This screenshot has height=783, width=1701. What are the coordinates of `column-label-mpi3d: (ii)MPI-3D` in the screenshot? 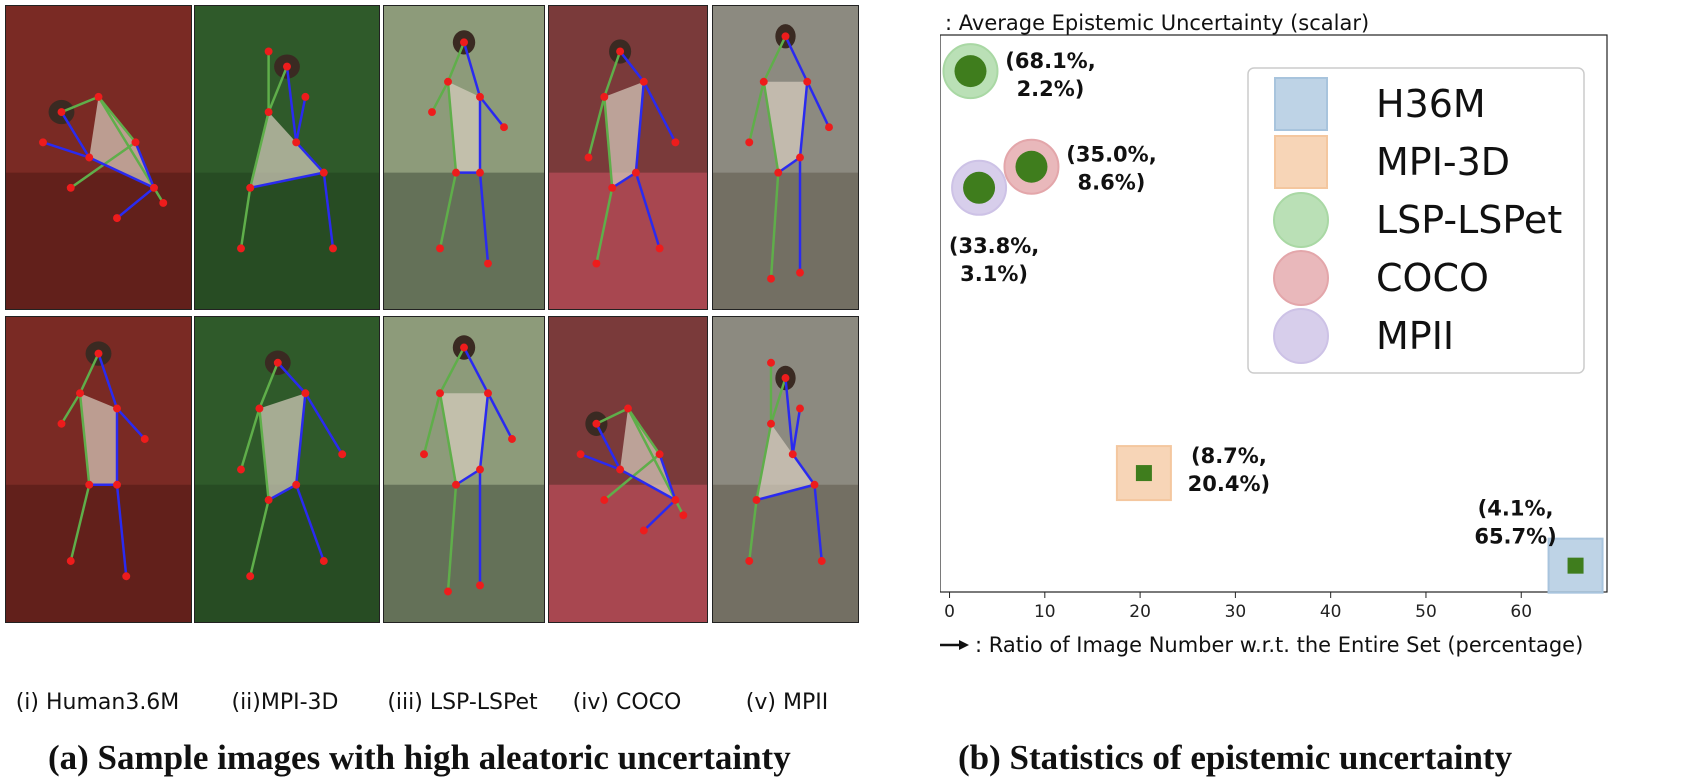 It's located at (285, 702).